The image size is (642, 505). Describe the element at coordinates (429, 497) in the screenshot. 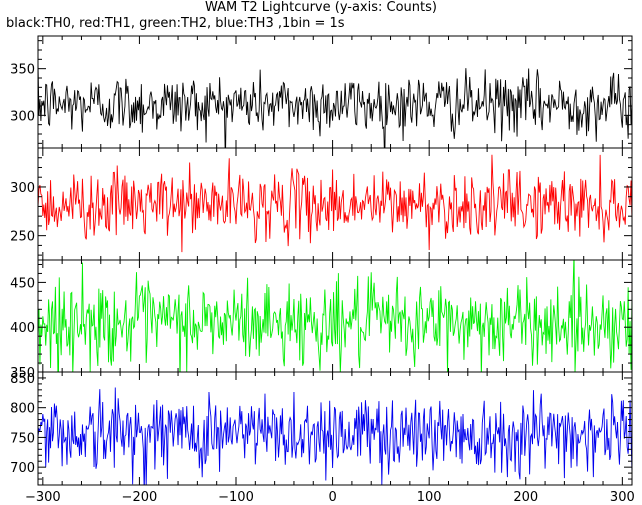

I see `x-tick-label: 100` at that location.